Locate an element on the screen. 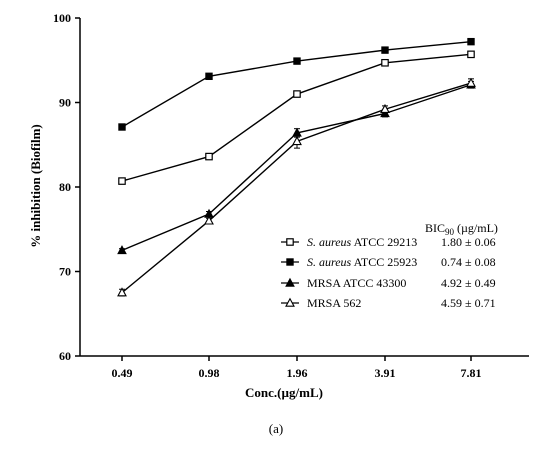 The width and height of the screenshot is (550, 454). legend-label: S. aureus ATCC 25923 is located at coordinates (362, 262).